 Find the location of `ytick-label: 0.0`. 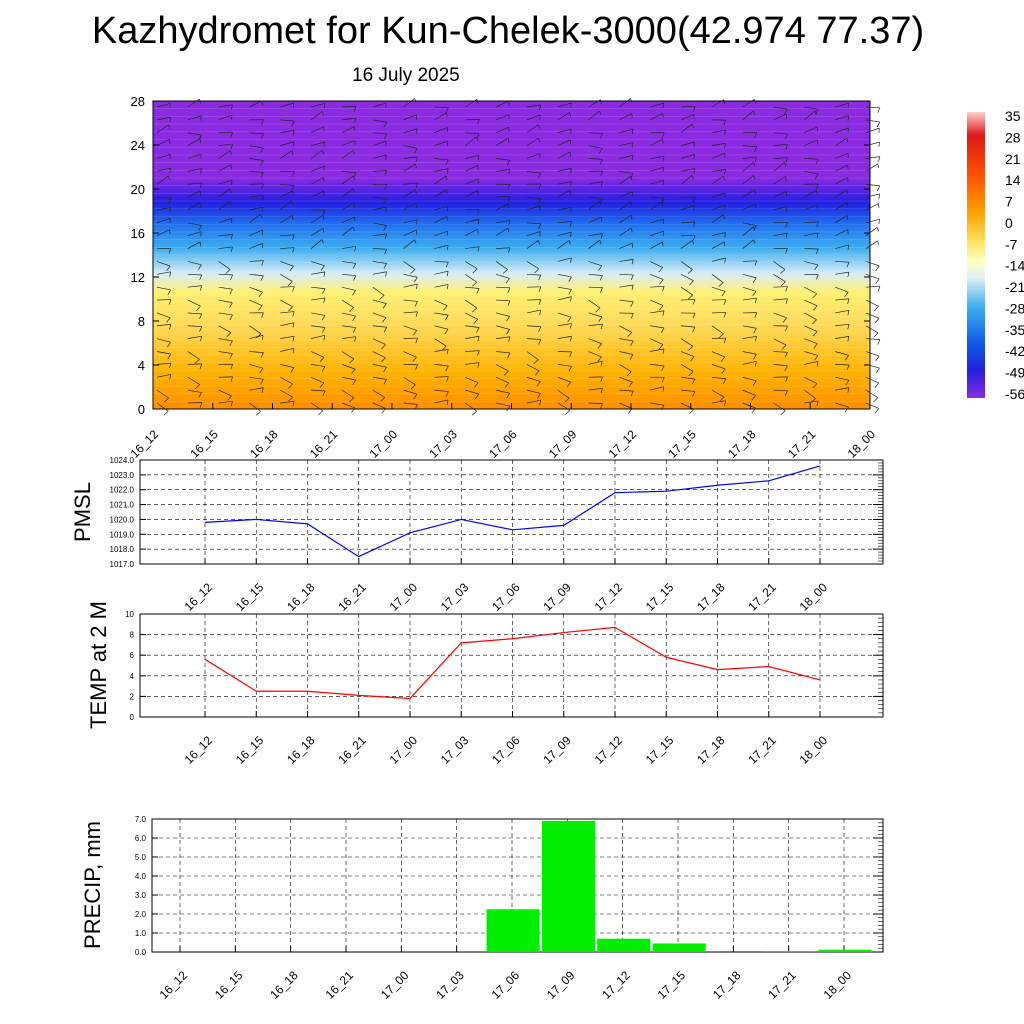

ytick-label: 0.0 is located at coordinates (141, 952).